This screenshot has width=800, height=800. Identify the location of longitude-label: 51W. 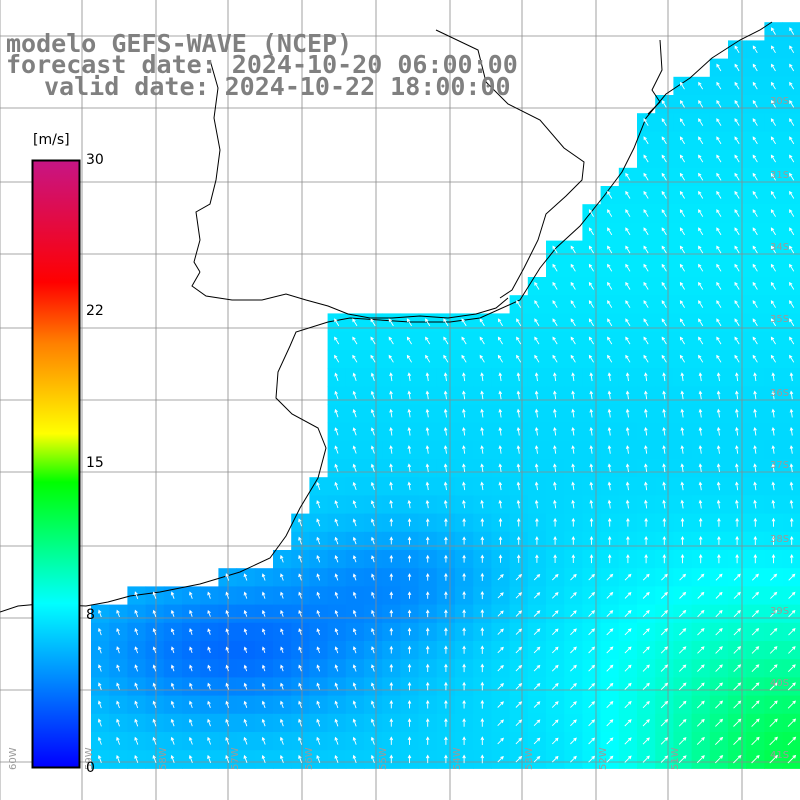
(675, 758).